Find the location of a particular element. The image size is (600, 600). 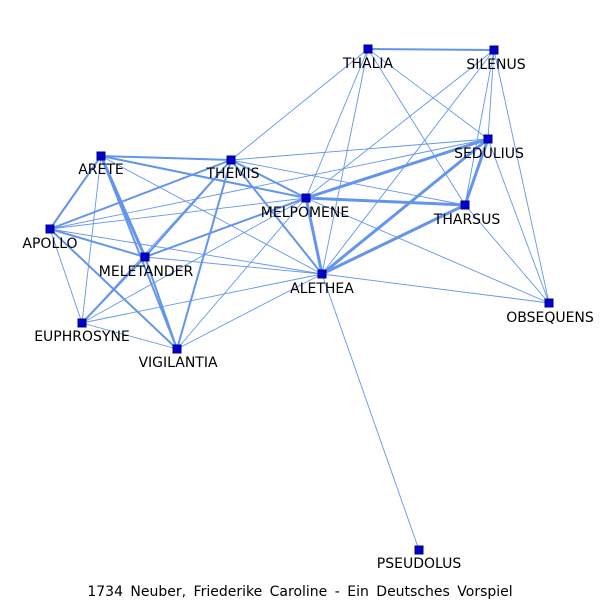

node-themis: THEMIS is located at coordinates (232, 168).